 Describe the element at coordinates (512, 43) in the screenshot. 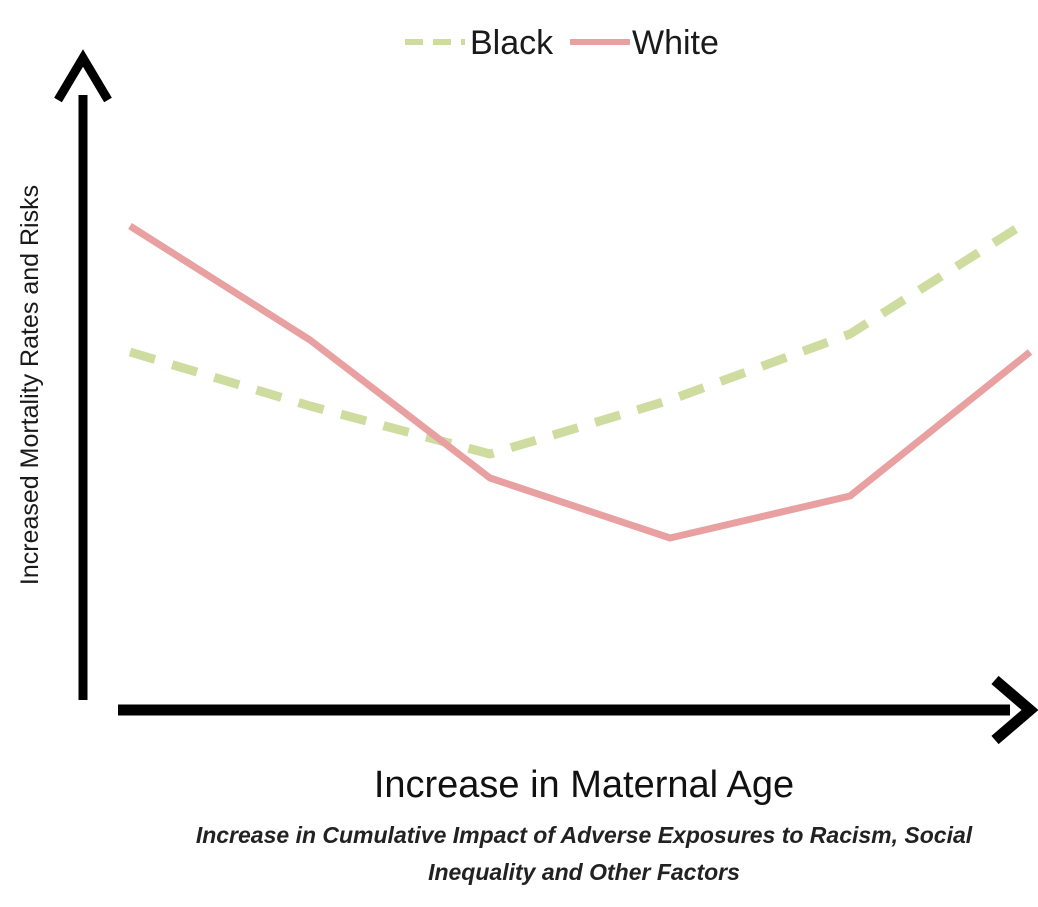

I see `legend-label-black: Black` at that location.